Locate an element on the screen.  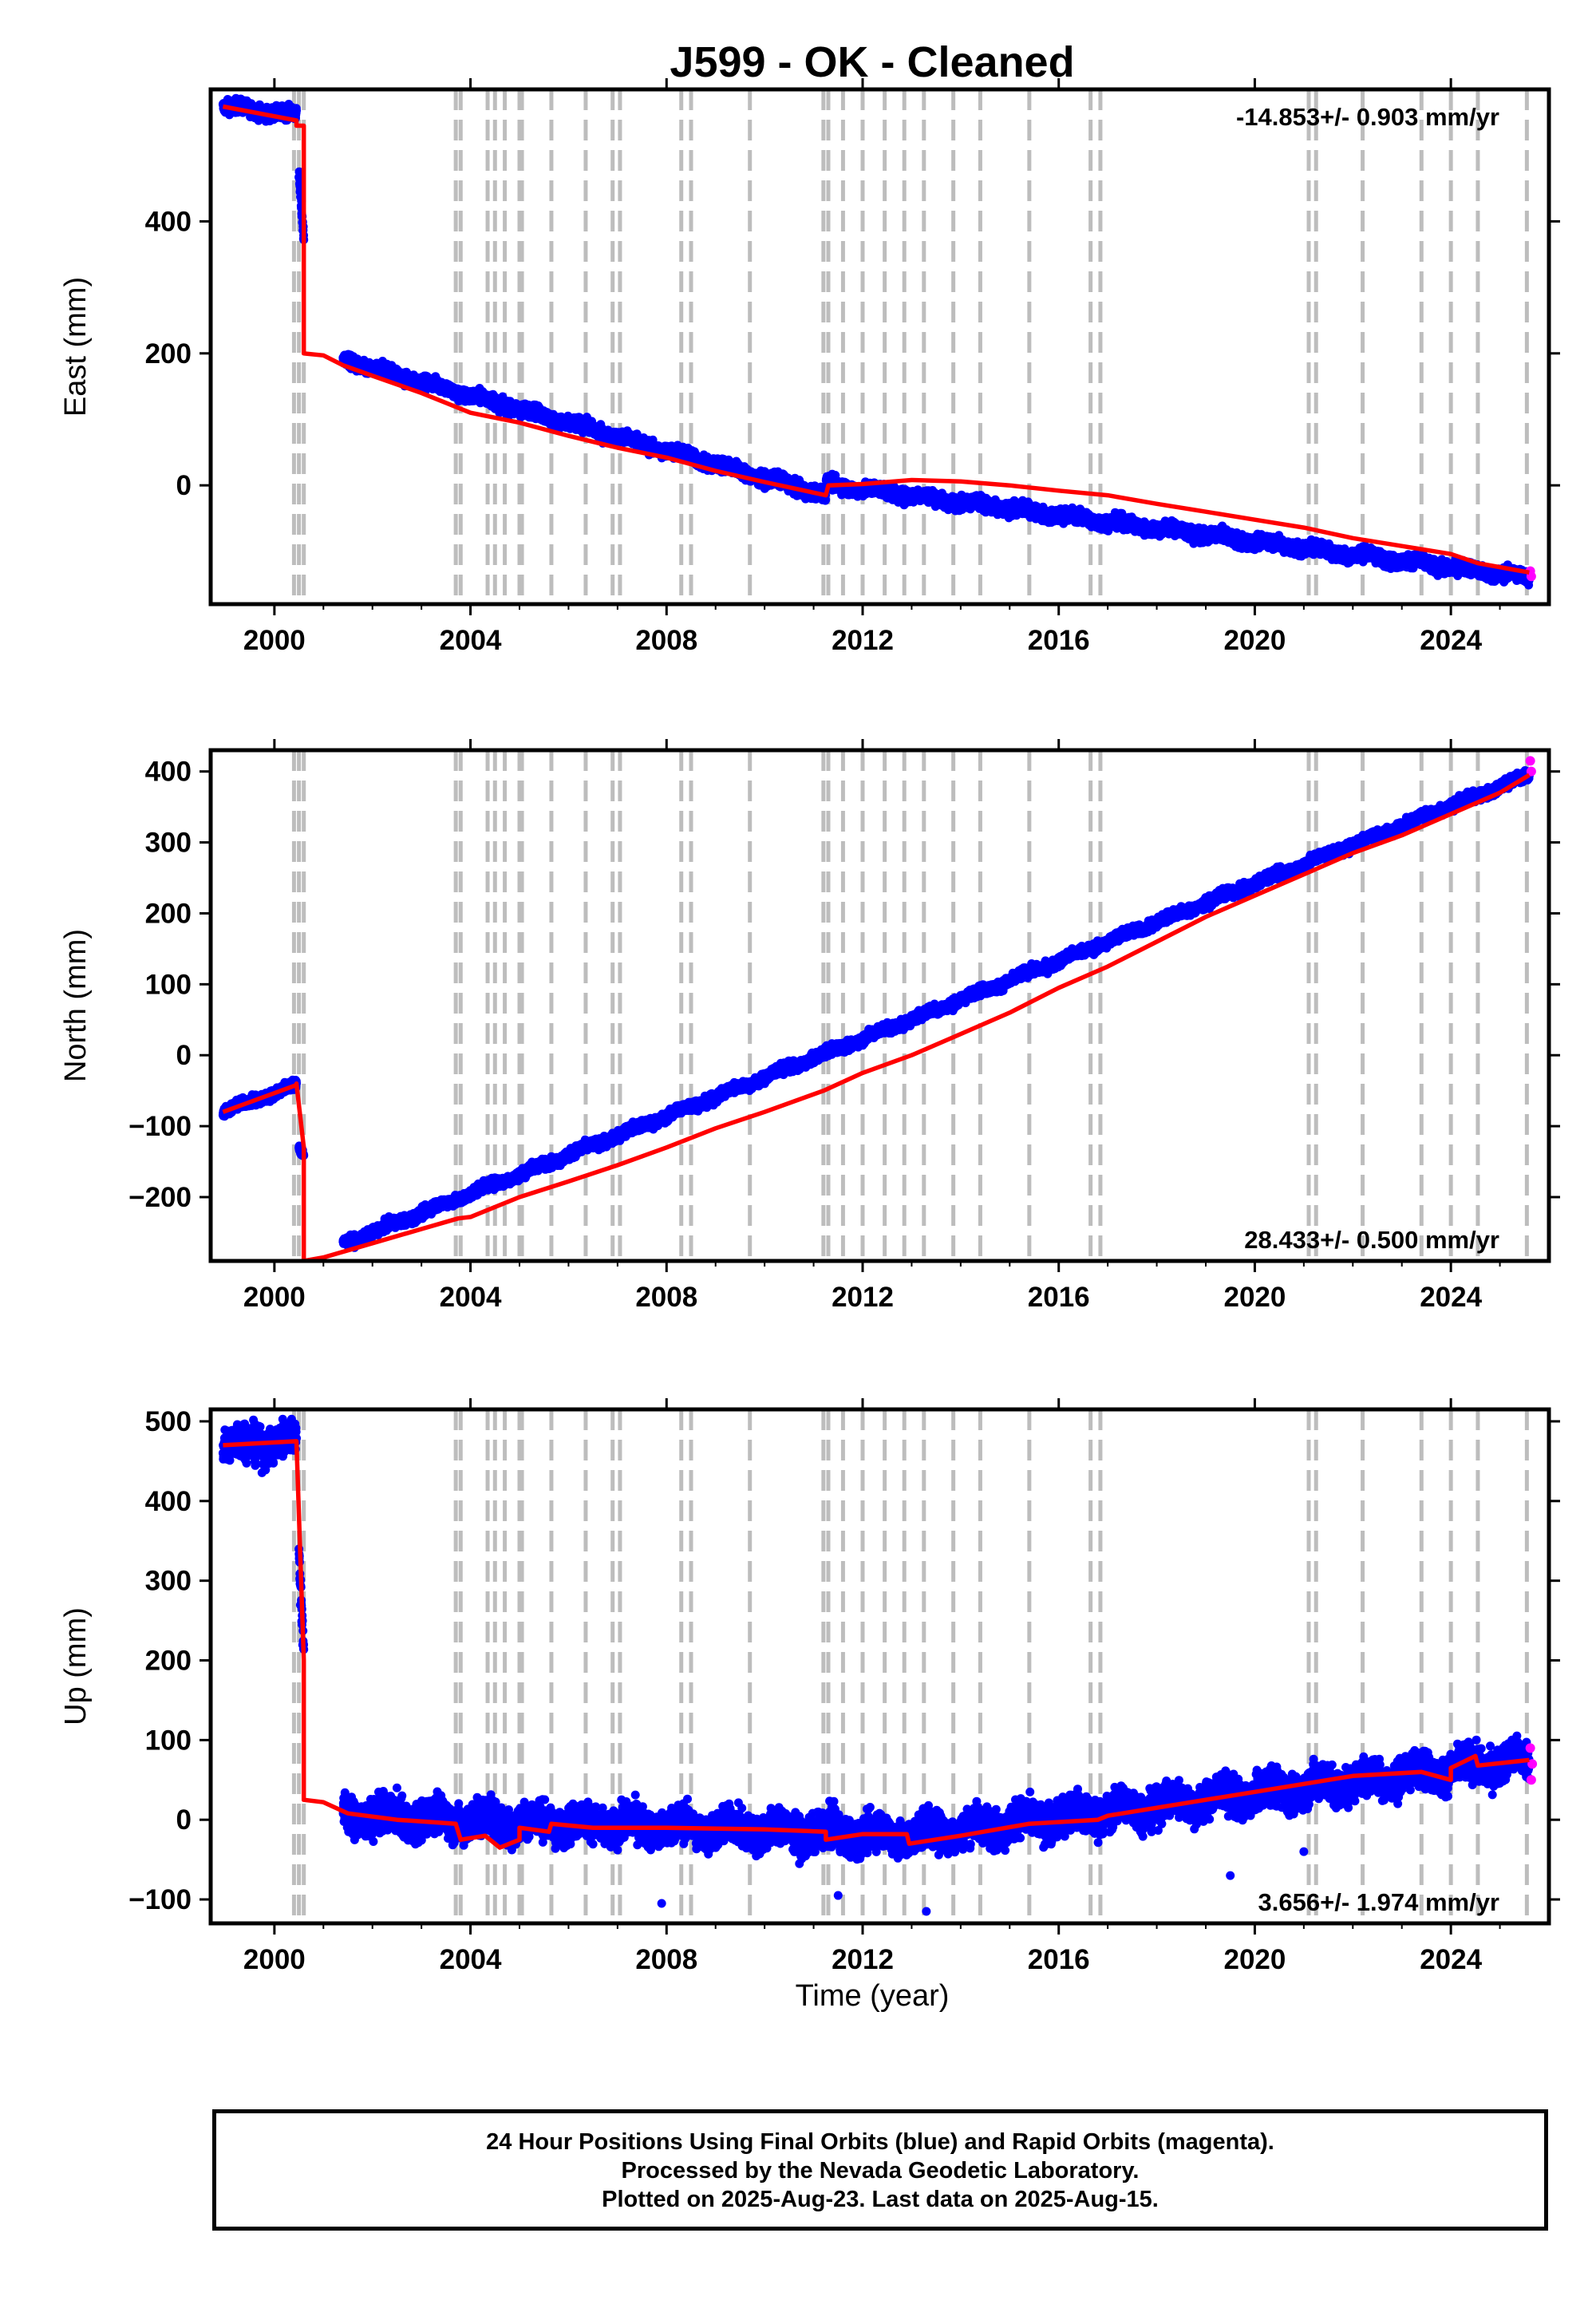
chart-title: J599 - OK - Cleaned is located at coordinates (872, 62).